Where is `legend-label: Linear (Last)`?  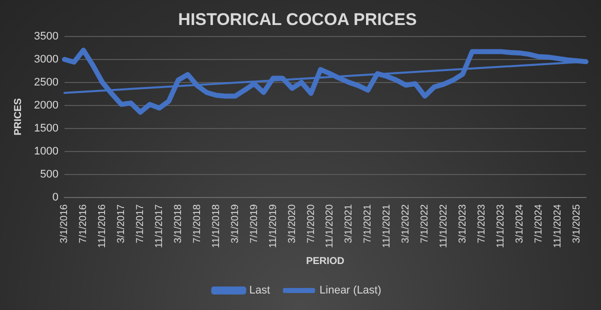
legend-label: Linear (Last) is located at coordinates (351, 290).